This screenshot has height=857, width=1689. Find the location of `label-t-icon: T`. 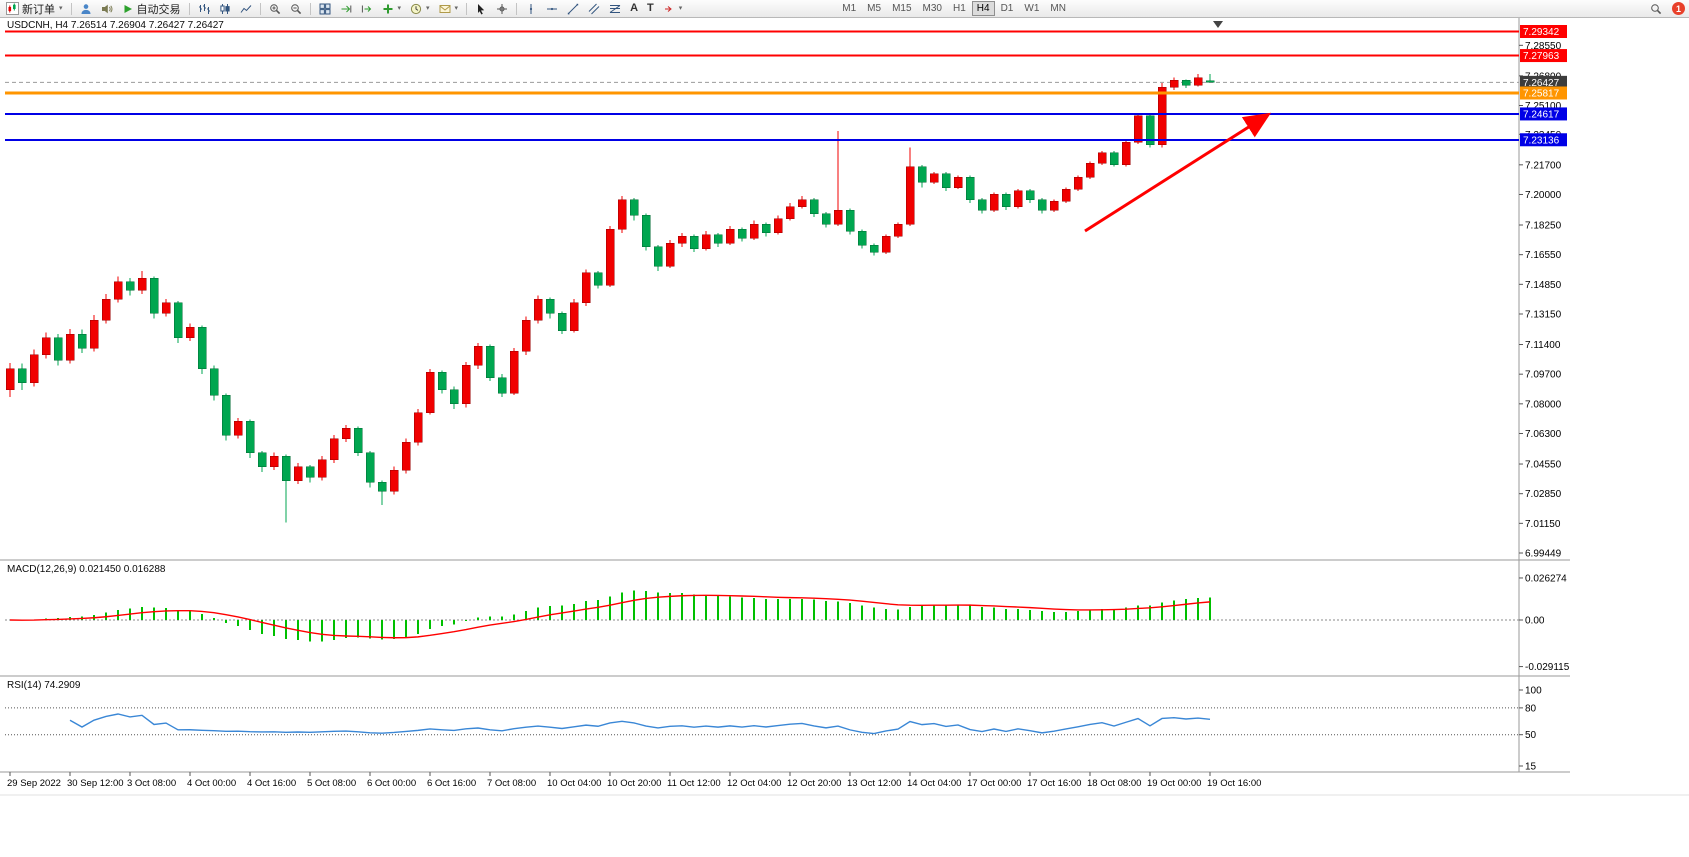

label-t-icon: T is located at coordinates (650, 8).